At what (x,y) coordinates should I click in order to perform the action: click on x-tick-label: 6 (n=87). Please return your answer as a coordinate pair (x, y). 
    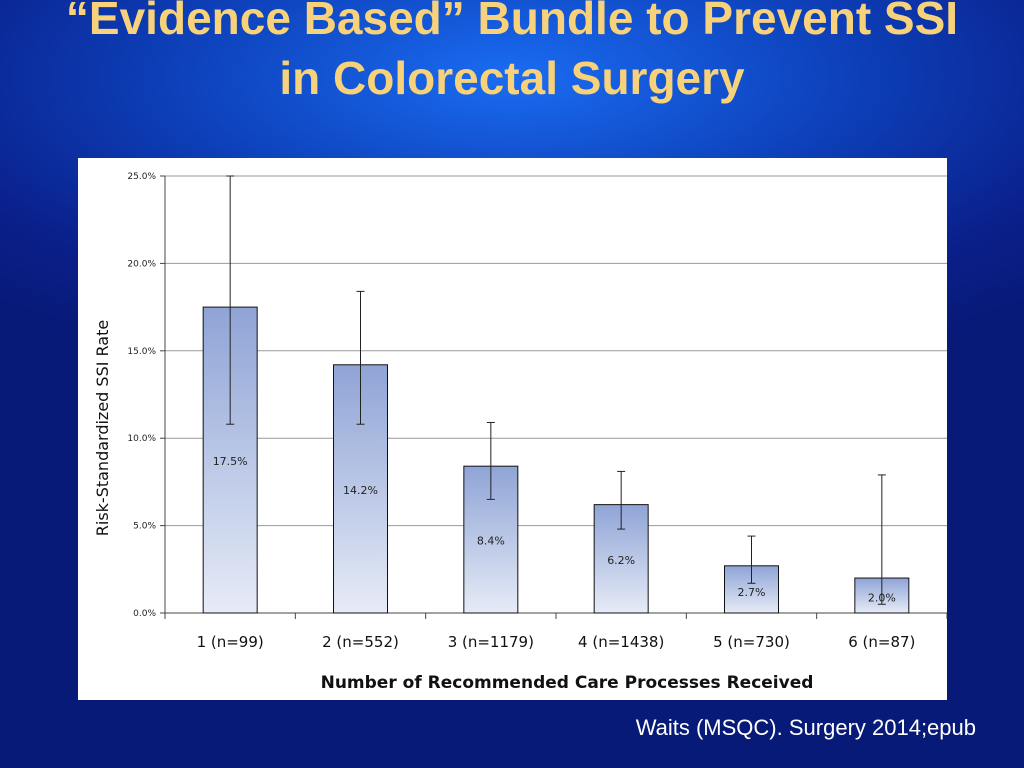
    Looking at the image, I should click on (881, 642).